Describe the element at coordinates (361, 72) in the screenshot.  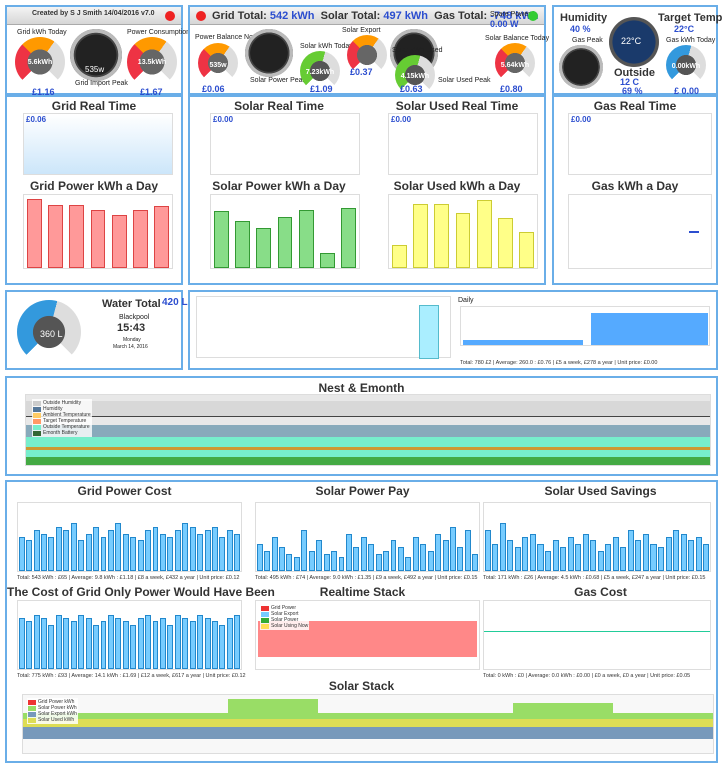
I see `solar-export-cost: £0.37` at that location.